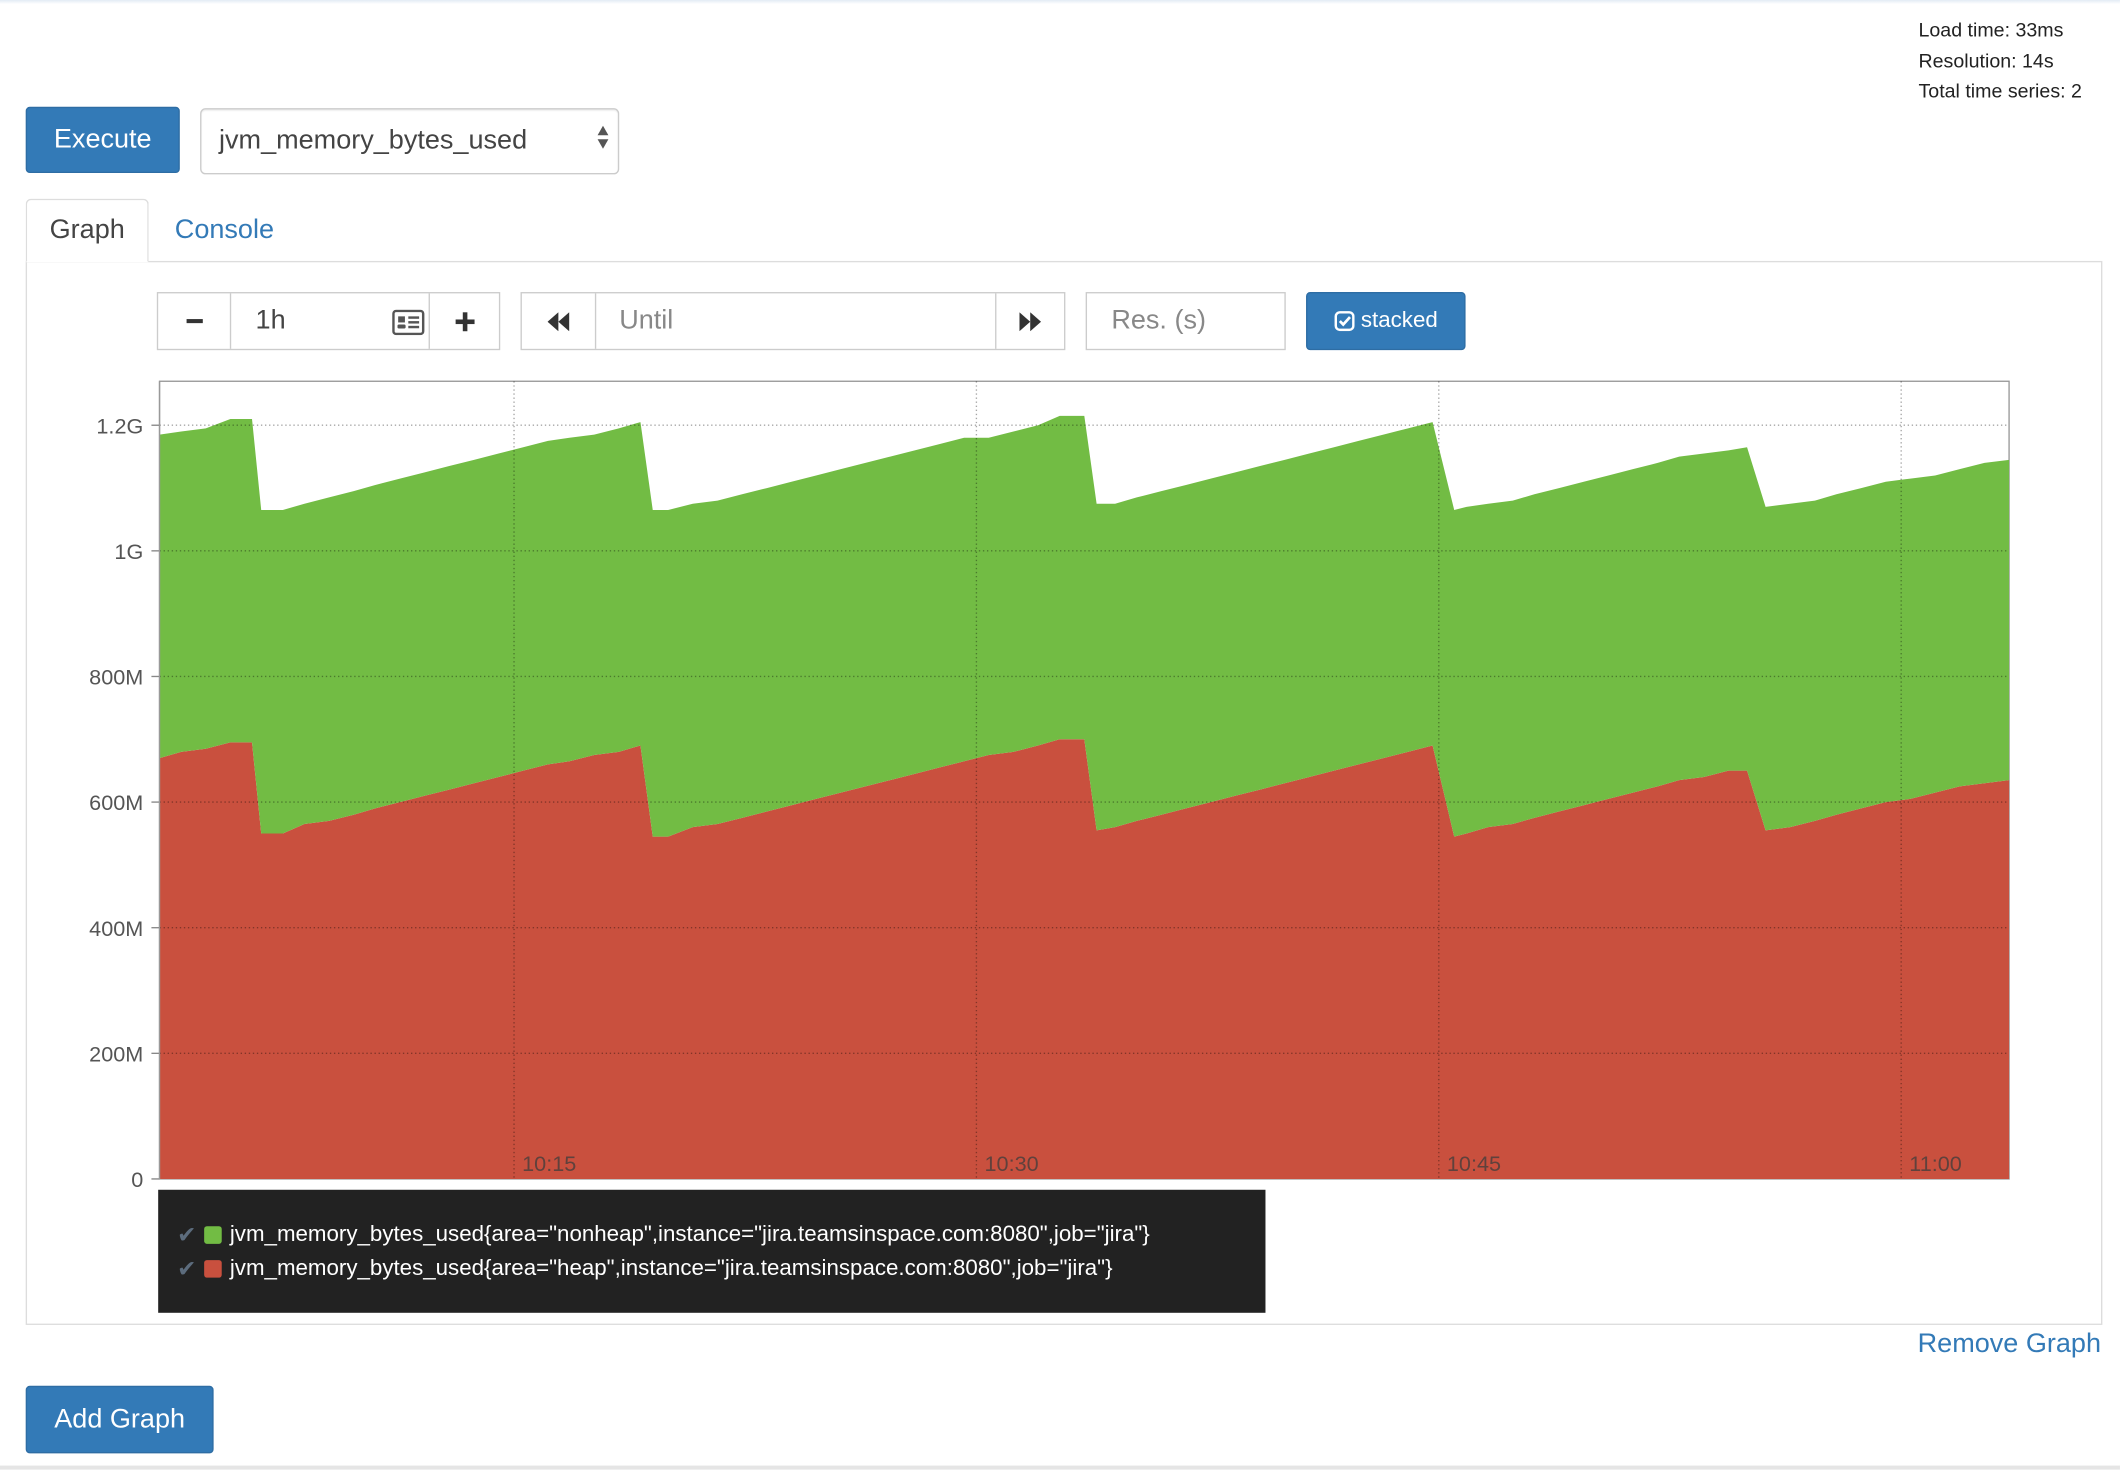 This screenshot has width=2120, height=1470. What do you see at coordinates (116, 677) in the screenshot?
I see `y-tick-label-4: 800M` at bounding box center [116, 677].